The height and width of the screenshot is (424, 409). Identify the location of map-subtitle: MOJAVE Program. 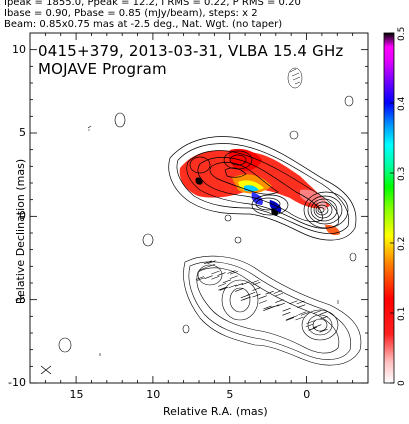
(102, 69).